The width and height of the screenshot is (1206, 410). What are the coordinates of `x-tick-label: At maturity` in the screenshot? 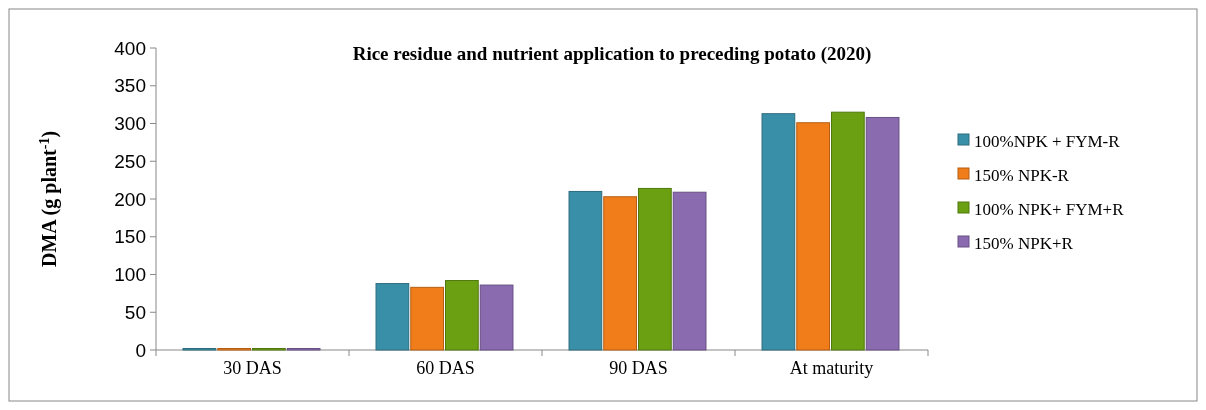 It's located at (831, 368).